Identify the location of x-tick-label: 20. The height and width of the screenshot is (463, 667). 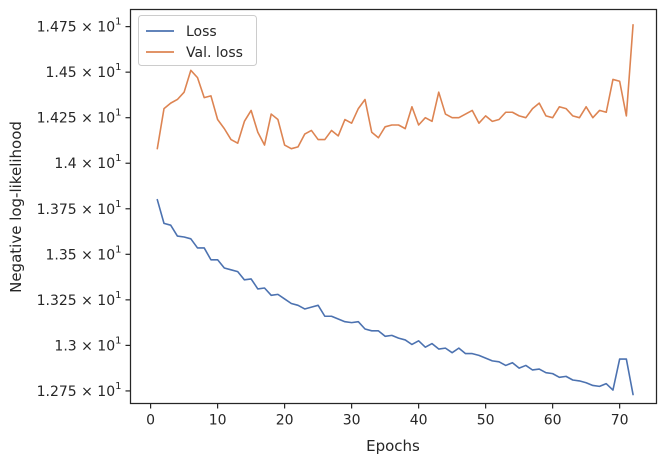
(285, 421).